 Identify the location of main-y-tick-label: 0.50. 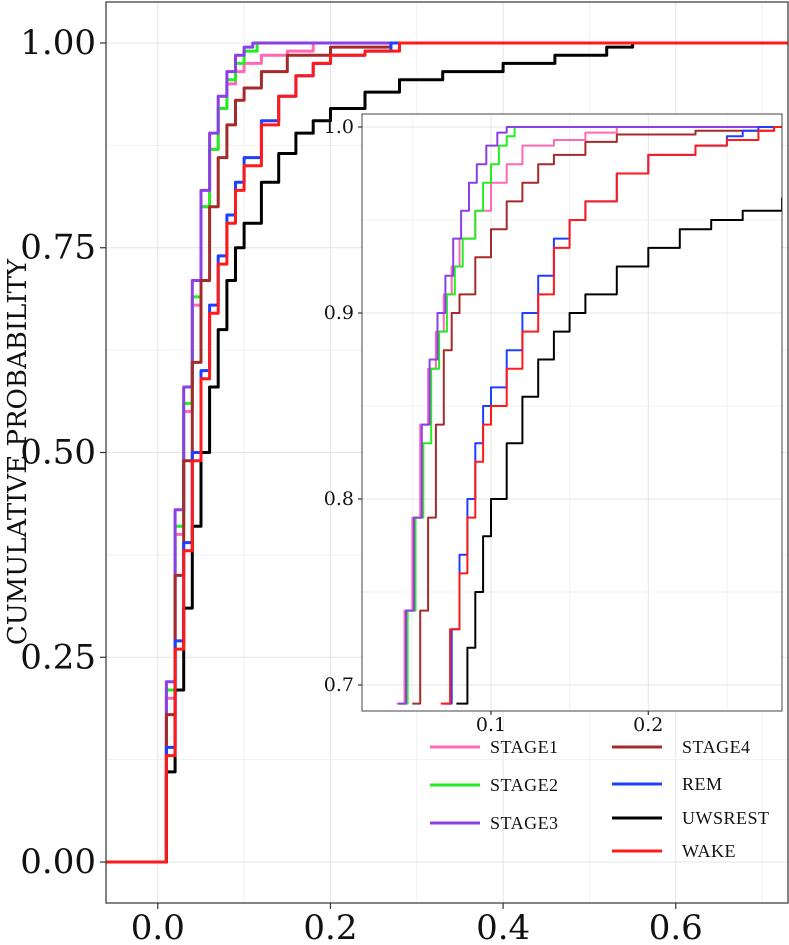
(58, 453).